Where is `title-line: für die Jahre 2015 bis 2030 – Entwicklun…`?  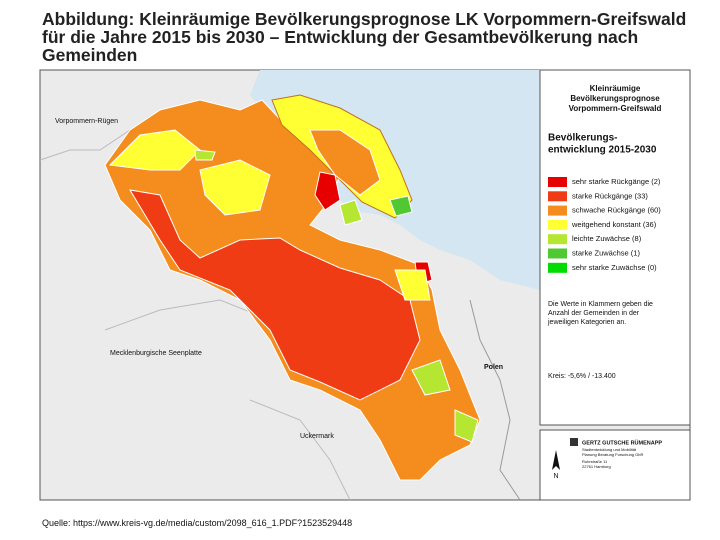 title-line: für die Jahre 2015 bis 2030 – Entwicklun… is located at coordinates (340, 37).